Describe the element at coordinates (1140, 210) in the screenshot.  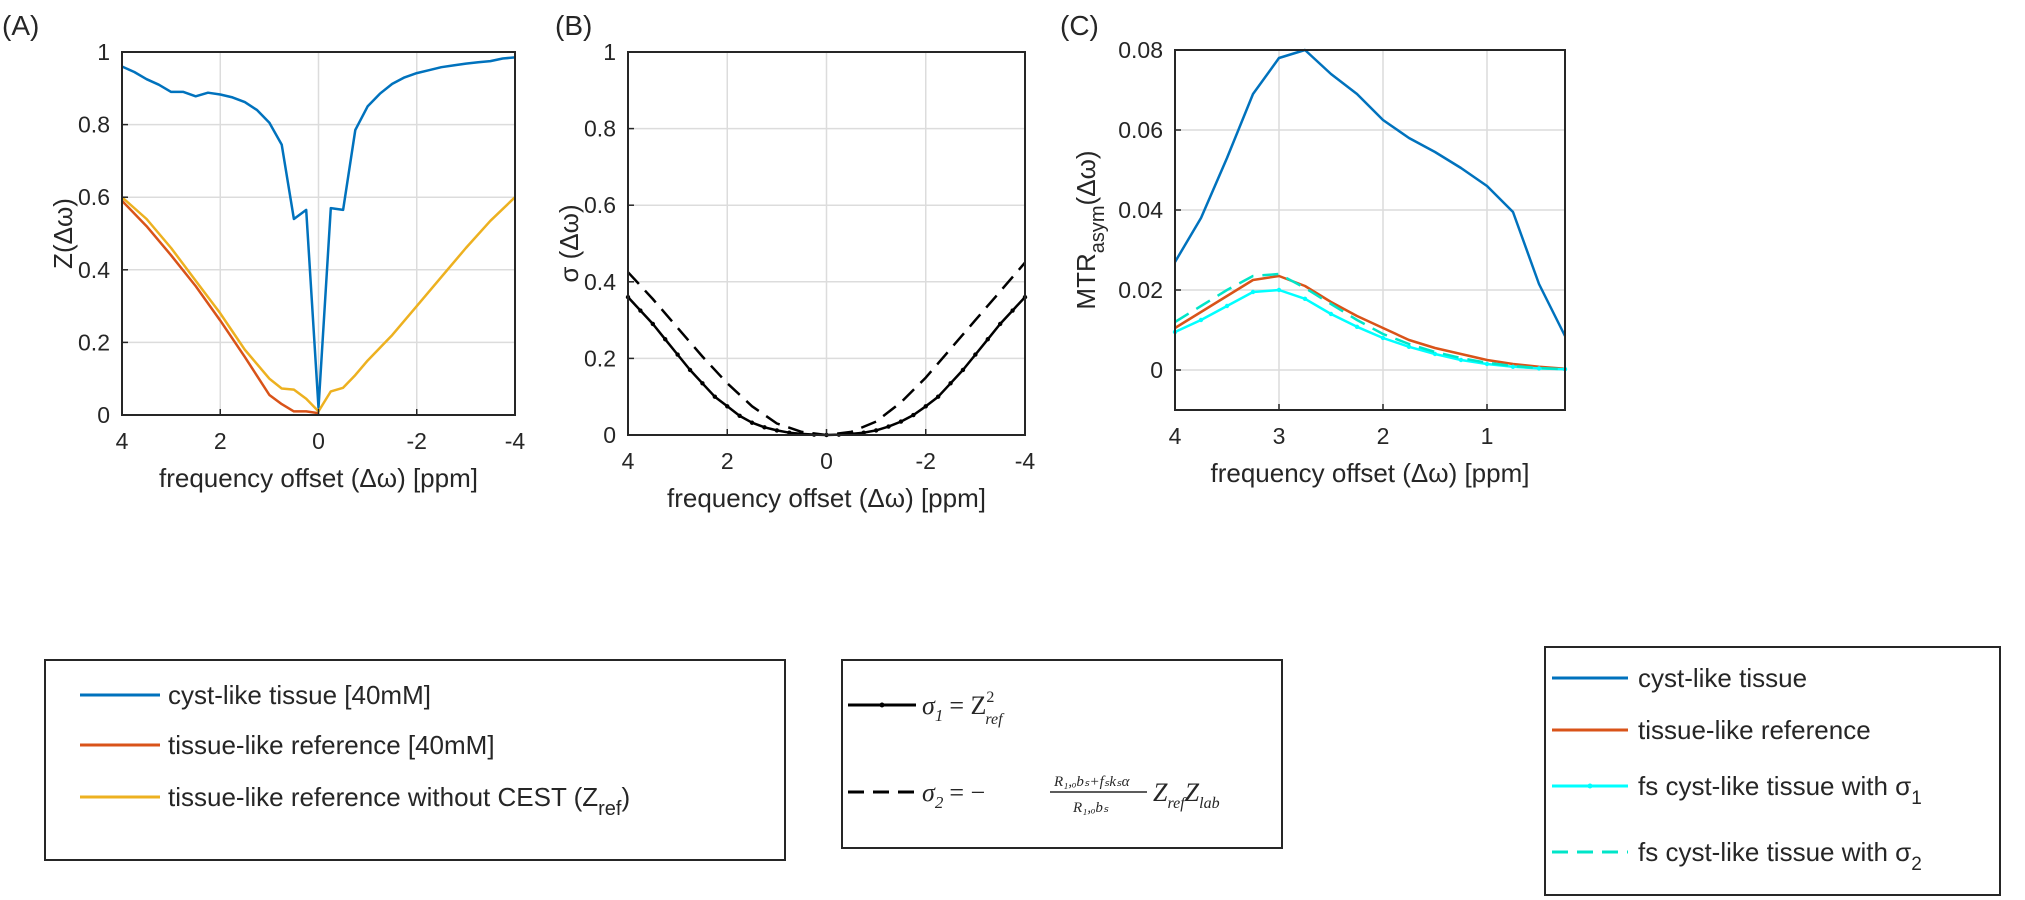
I see `y-tick-label-c: 0.04` at that location.